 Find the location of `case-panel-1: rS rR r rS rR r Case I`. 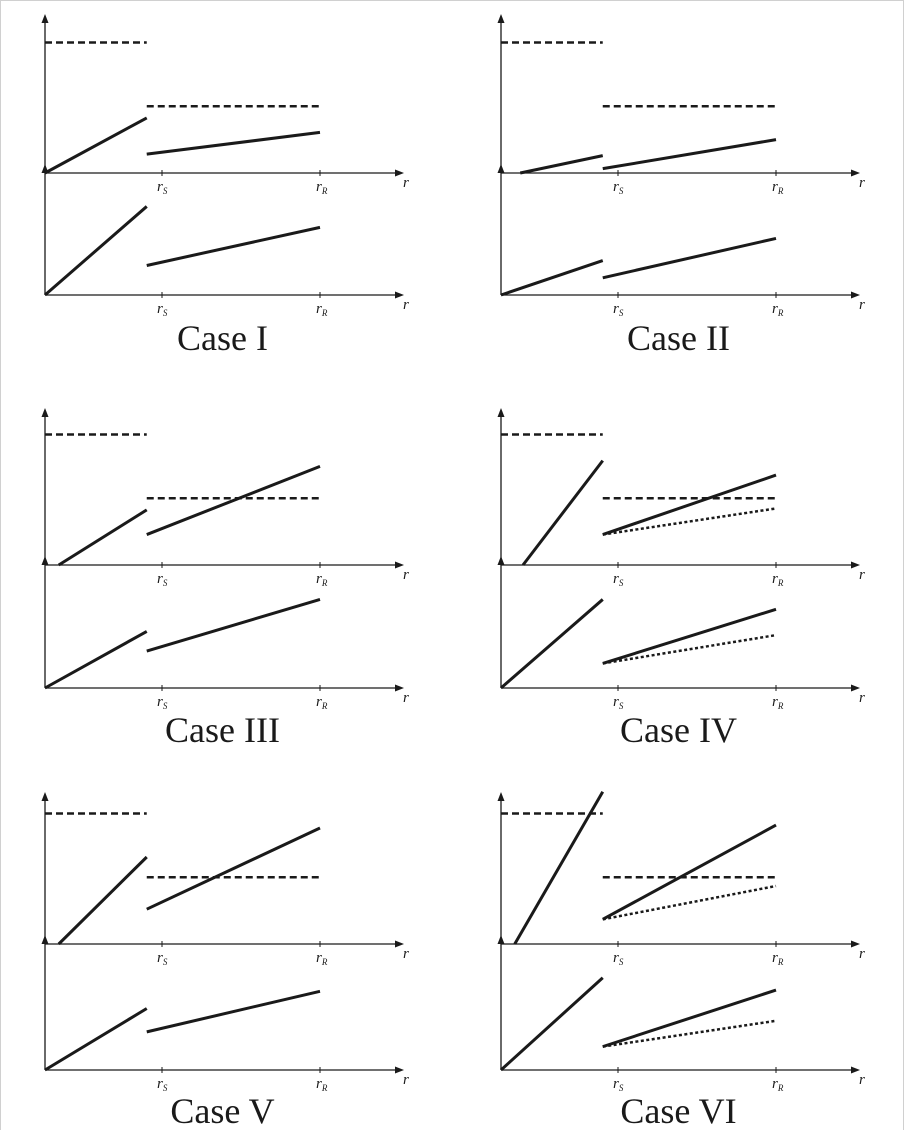

case-panel-1: rS rR r rS rR r Case I is located at coordinates (225, 186).